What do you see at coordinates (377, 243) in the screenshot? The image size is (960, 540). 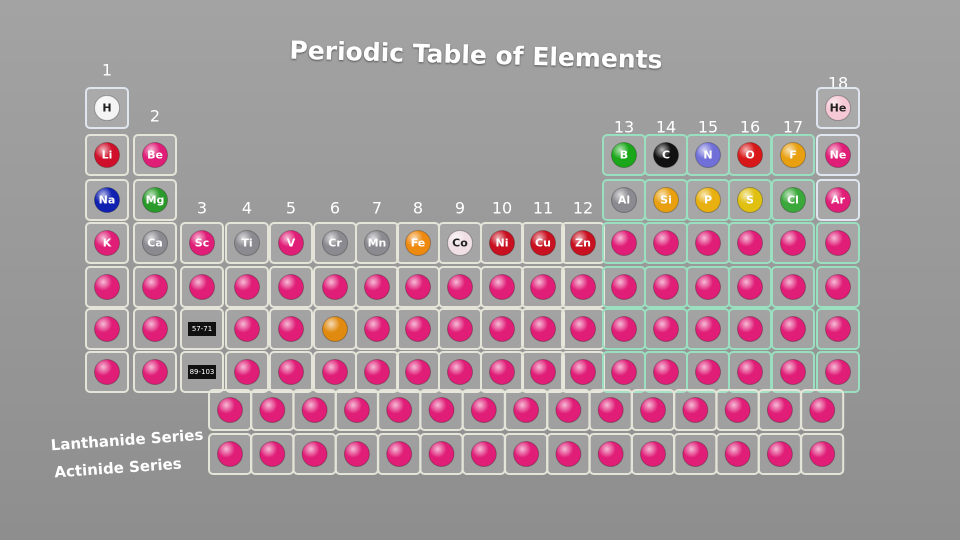 I see `element-symbol: Mn` at bounding box center [377, 243].